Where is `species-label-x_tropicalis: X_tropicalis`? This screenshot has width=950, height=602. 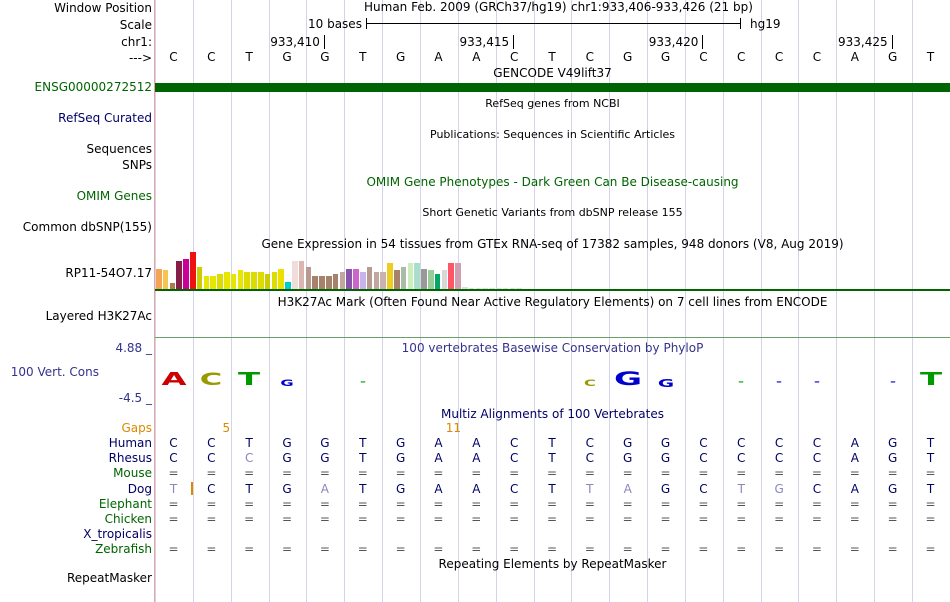
species-label-x_tropicalis: X_tropicalis is located at coordinates (117, 534).